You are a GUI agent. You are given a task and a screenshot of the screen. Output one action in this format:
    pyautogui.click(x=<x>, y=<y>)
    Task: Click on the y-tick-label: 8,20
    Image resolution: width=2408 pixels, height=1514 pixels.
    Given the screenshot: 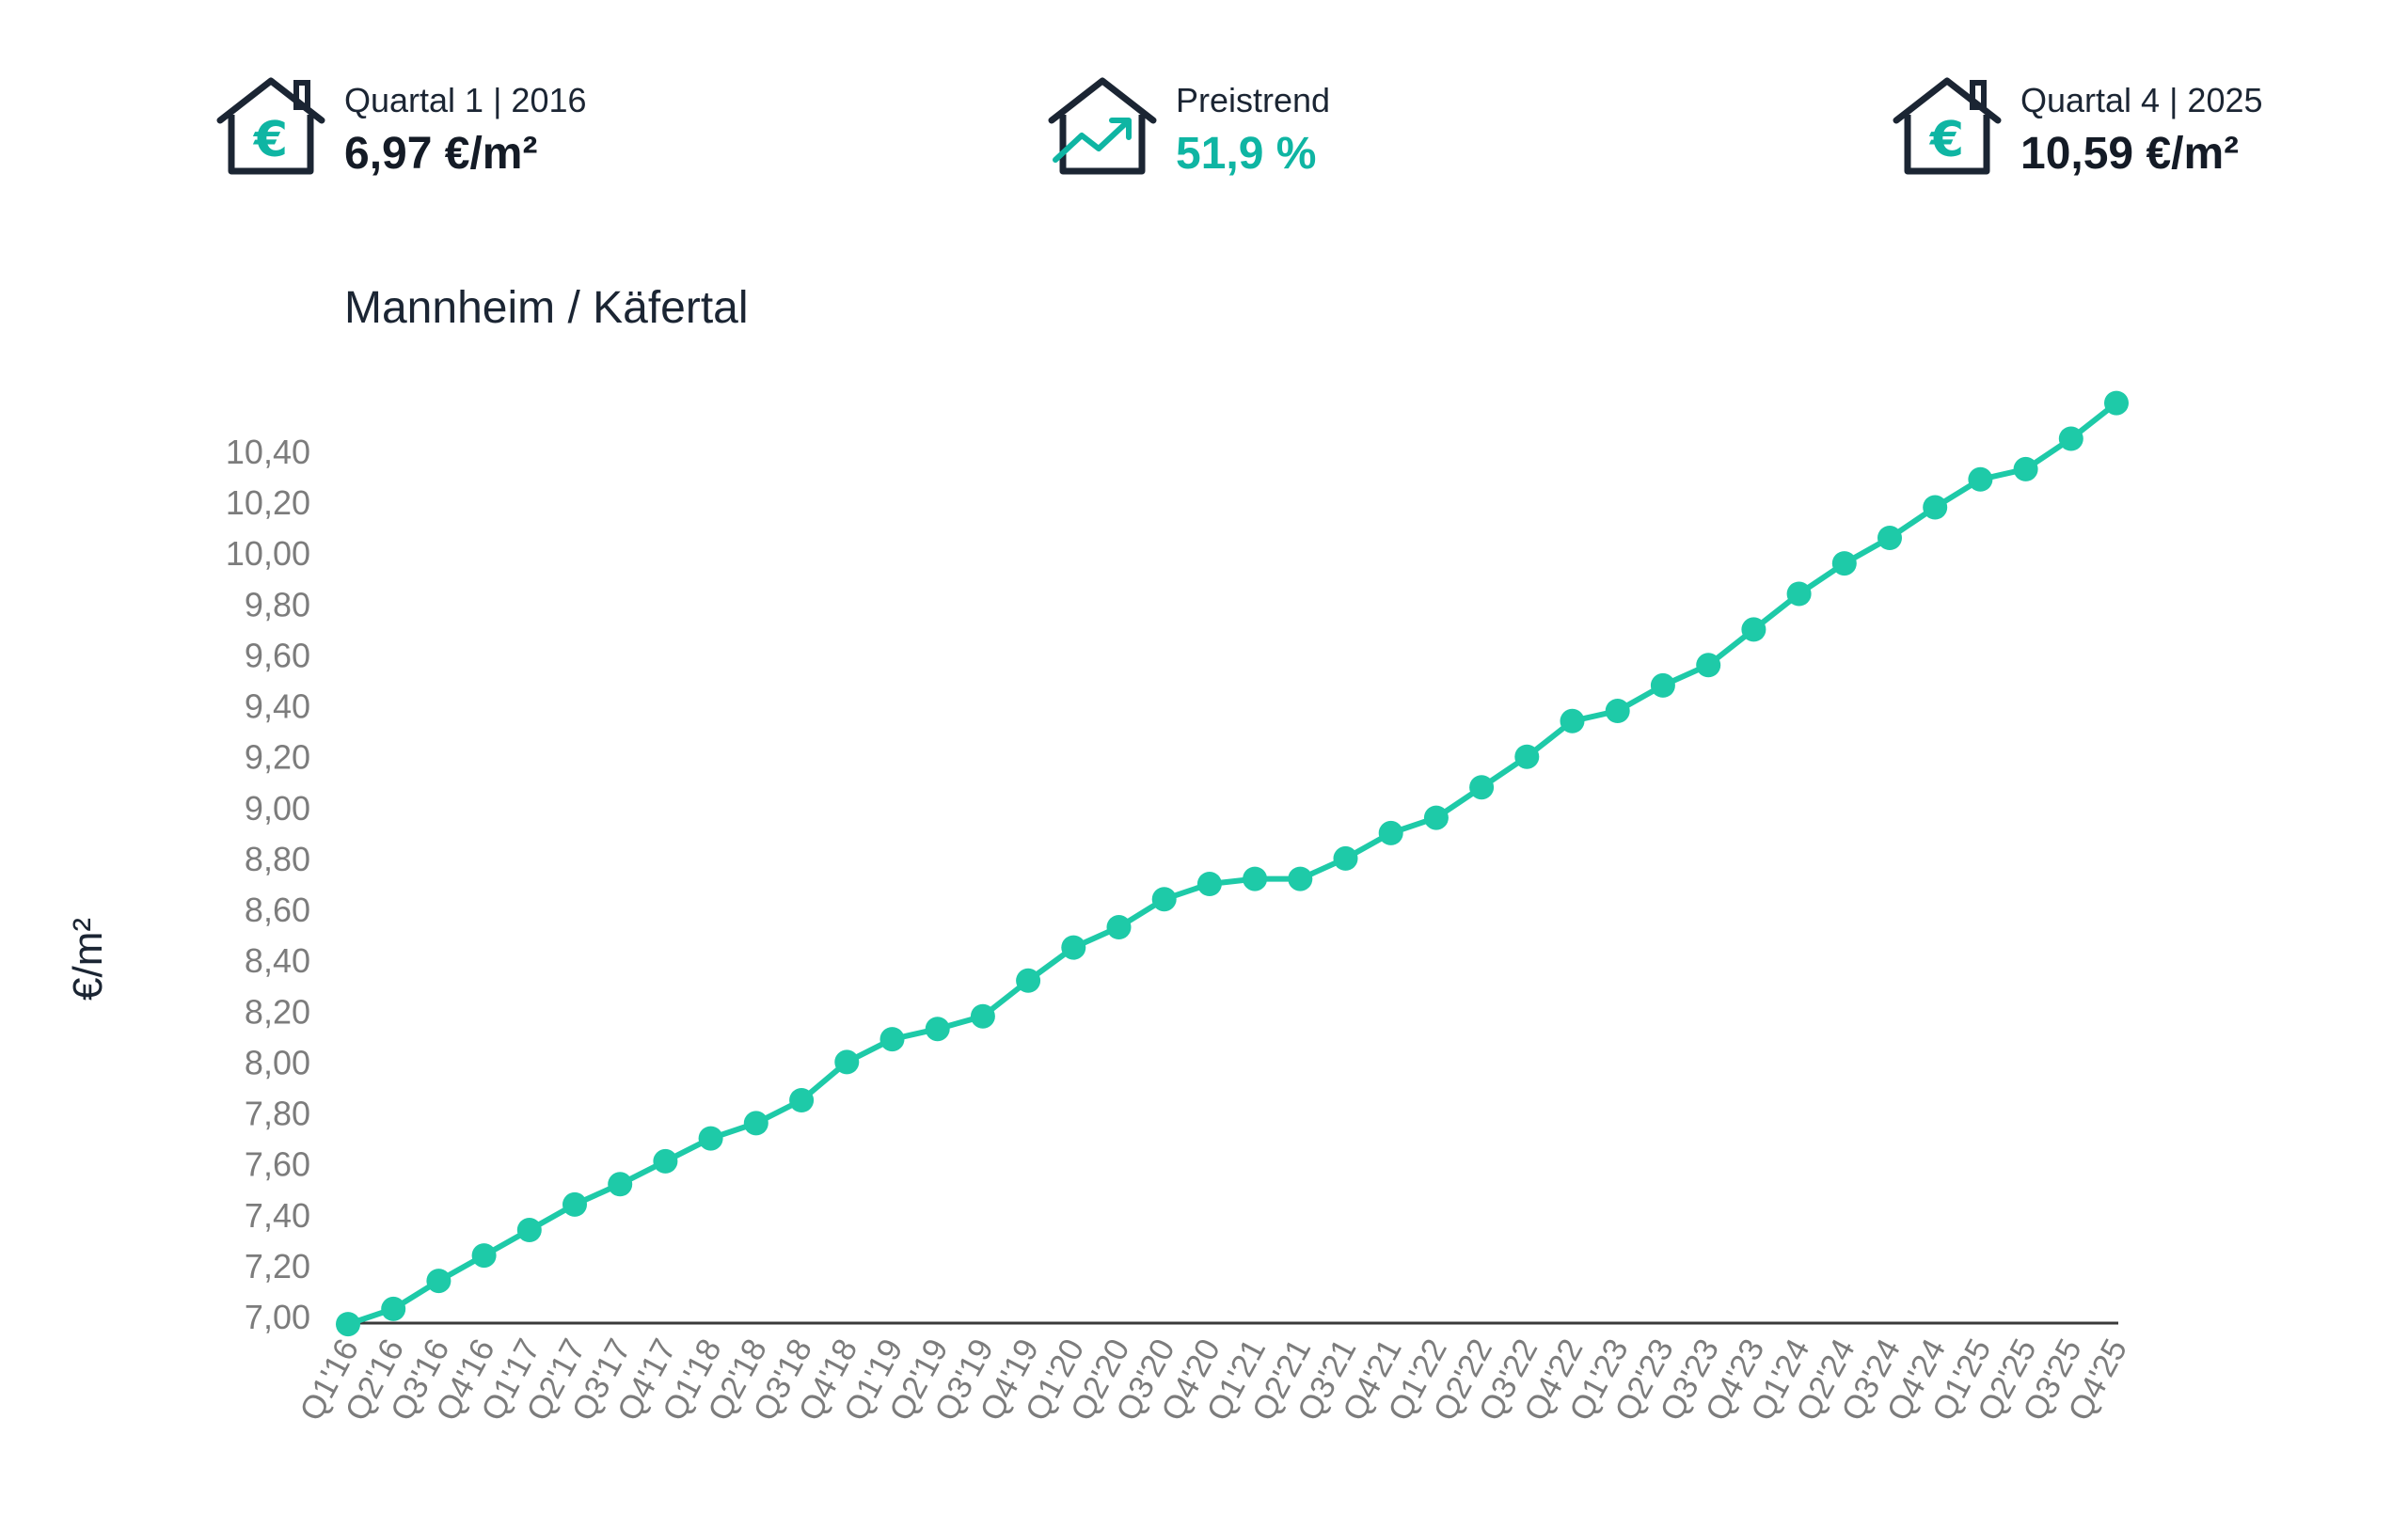 What is the action you would take?
    pyautogui.click(x=277, y=1012)
    